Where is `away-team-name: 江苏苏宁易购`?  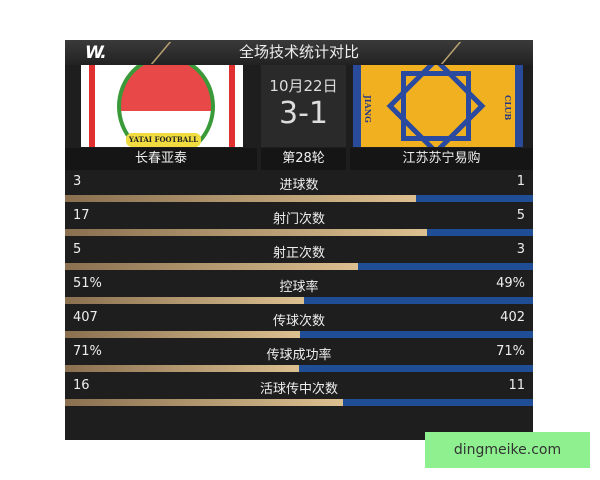 away-team-name: 江苏苏宁易购 is located at coordinates (441, 159).